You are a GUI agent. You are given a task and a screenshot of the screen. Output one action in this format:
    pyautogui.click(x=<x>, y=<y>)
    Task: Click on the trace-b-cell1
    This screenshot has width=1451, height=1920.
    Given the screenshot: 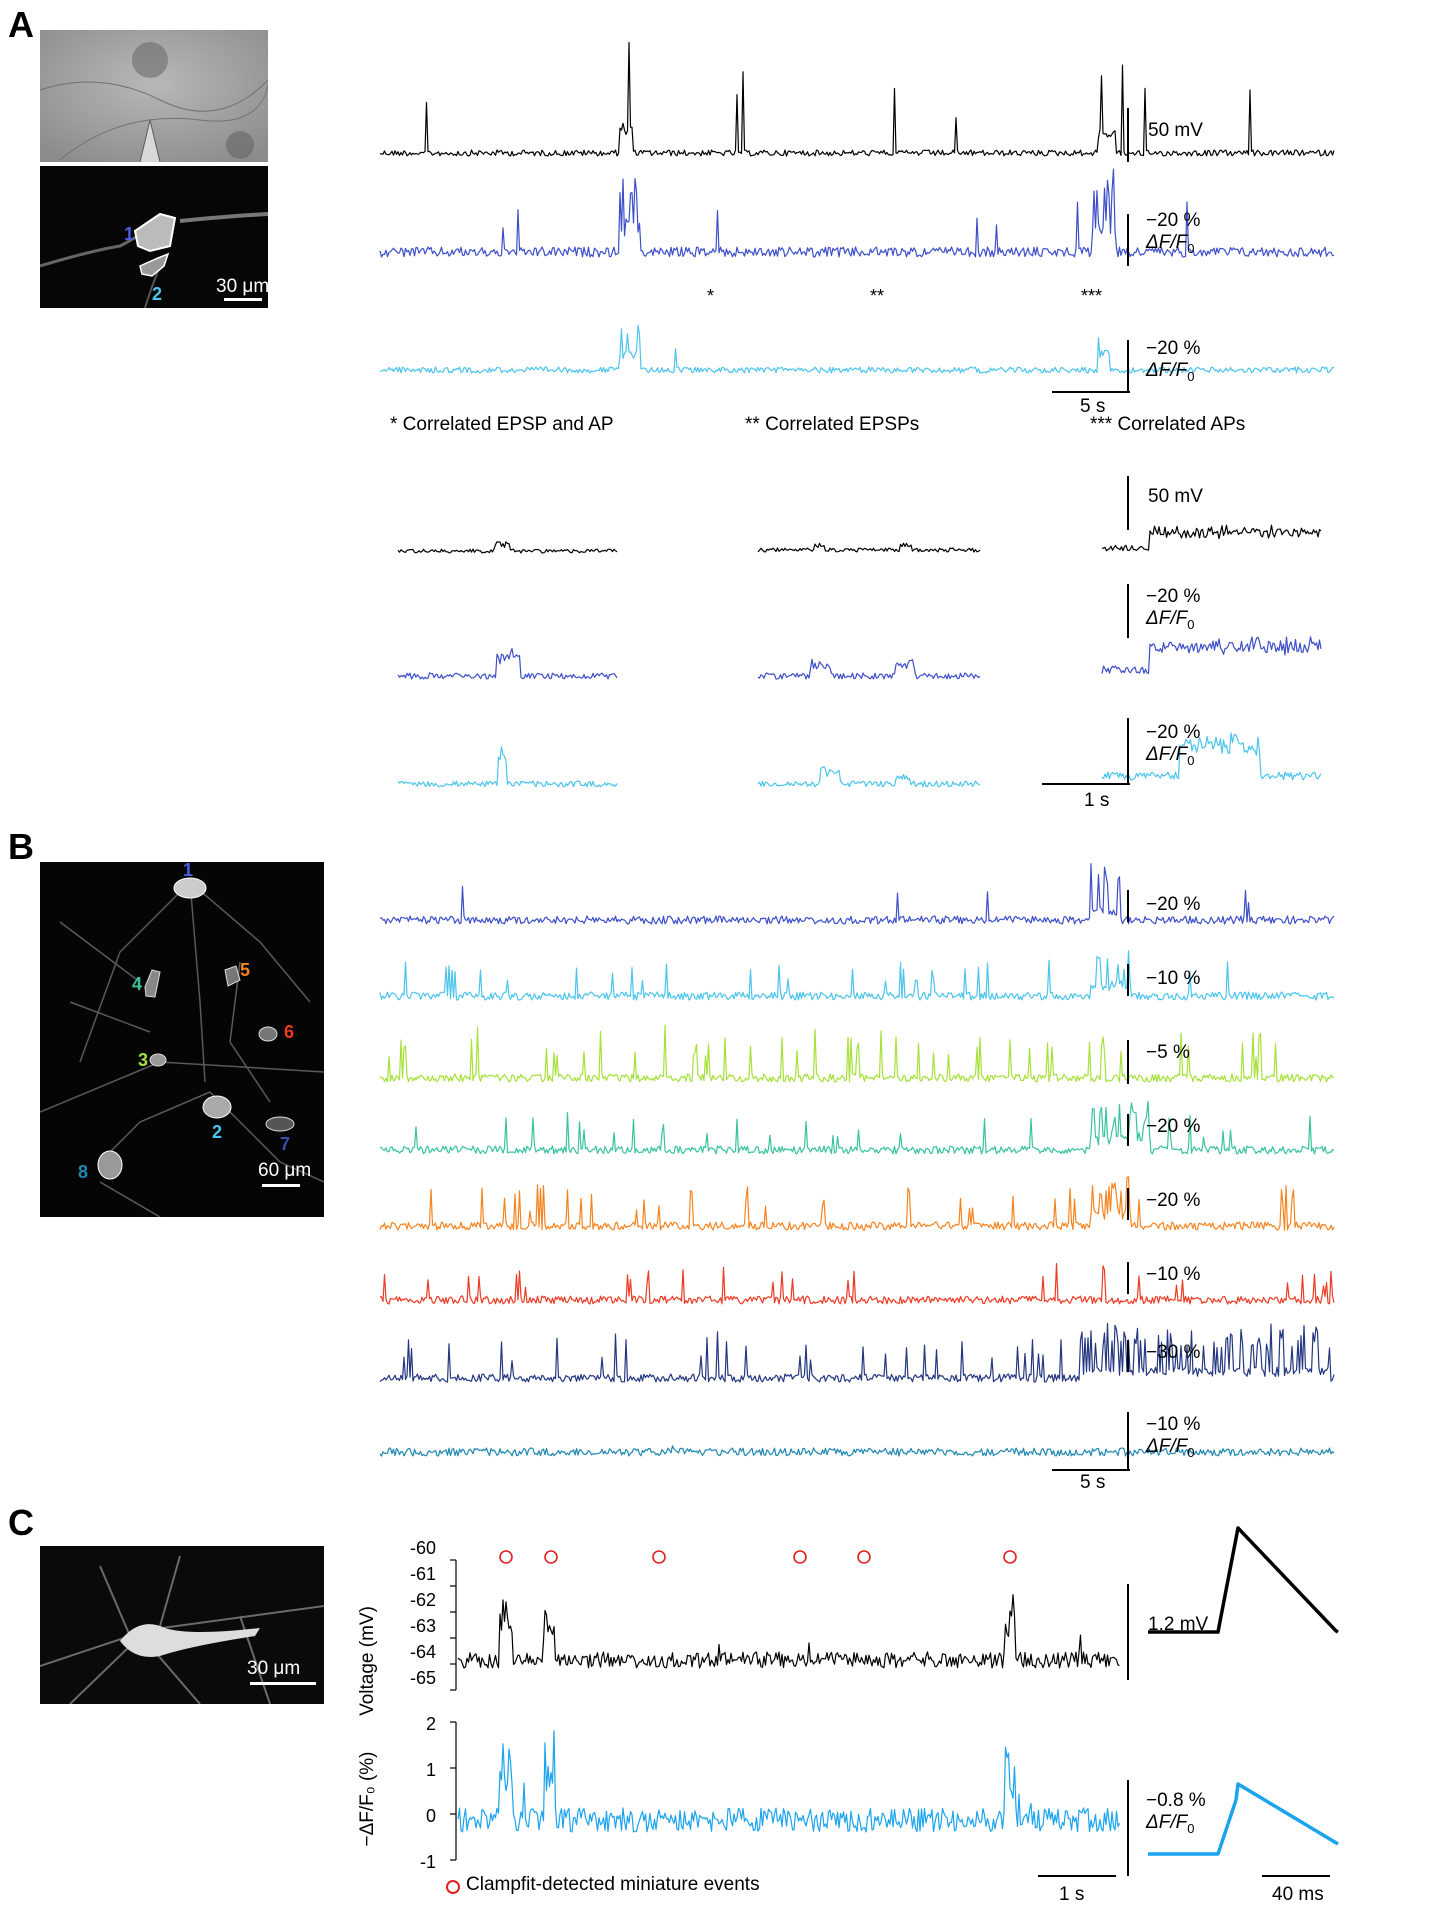 What is the action you would take?
    pyautogui.click(x=857, y=894)
    